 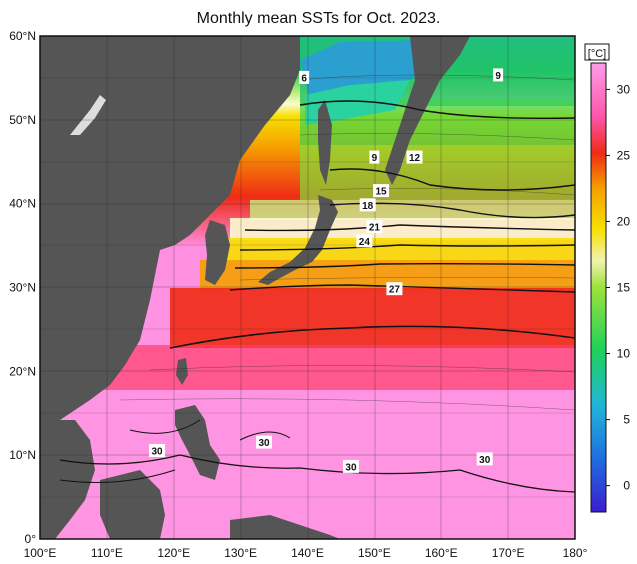 I want to click on lat-tick-labels: 0° 10°N 20°N 30°N 40°N 50°N 60°N, so click(x=22, y=287).